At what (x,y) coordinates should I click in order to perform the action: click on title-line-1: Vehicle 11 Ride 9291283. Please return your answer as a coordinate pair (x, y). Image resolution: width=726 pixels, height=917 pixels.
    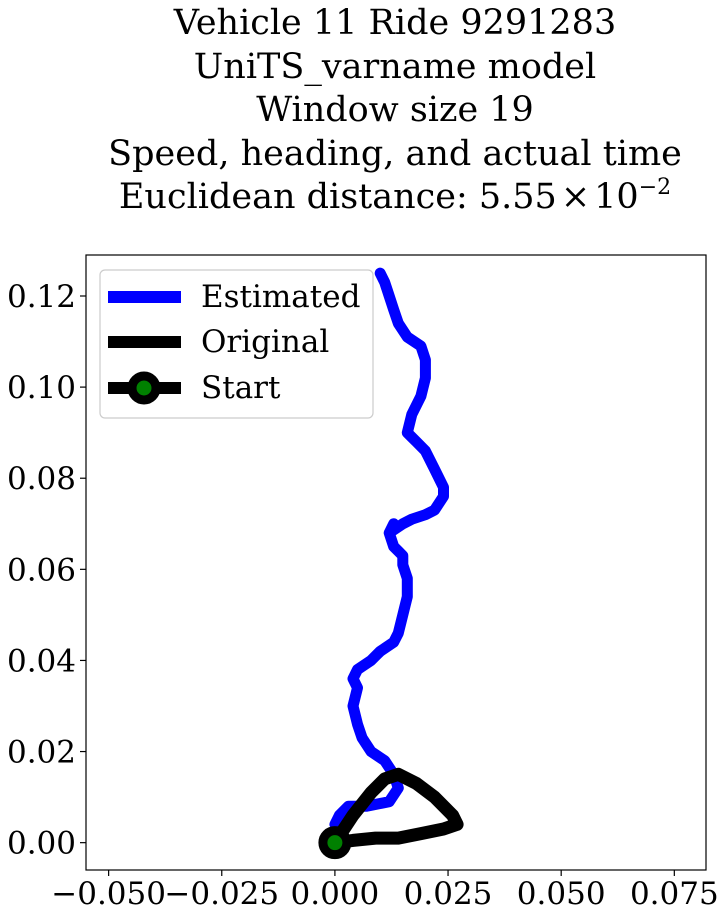
    Looking at the image, I should click on (395, 23).